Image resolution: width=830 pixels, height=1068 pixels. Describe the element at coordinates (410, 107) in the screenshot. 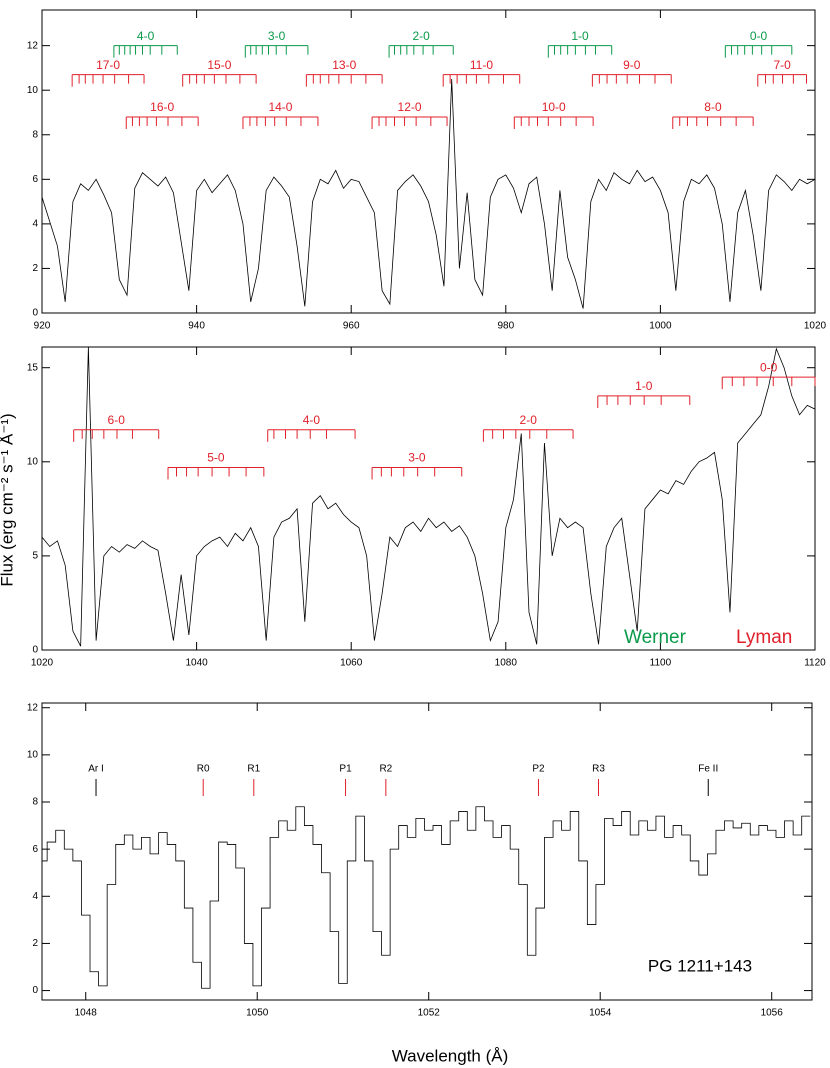

I see `band-label: 12-0` at that location.